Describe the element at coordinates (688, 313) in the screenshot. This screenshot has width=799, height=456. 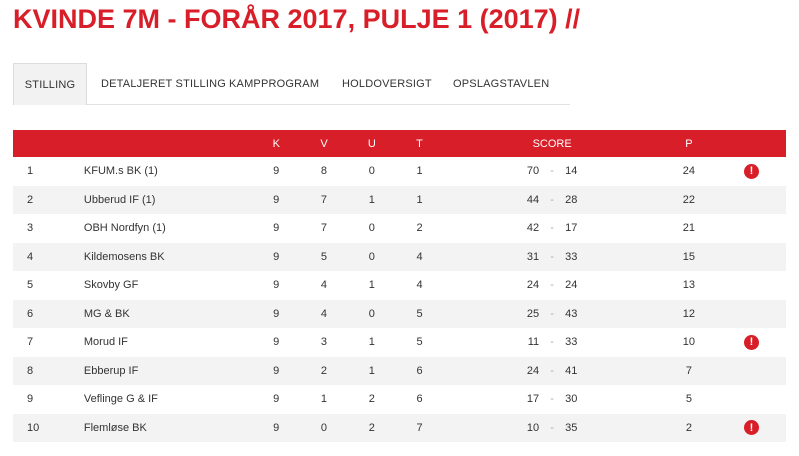
I see `points-cell: 12` at that location.